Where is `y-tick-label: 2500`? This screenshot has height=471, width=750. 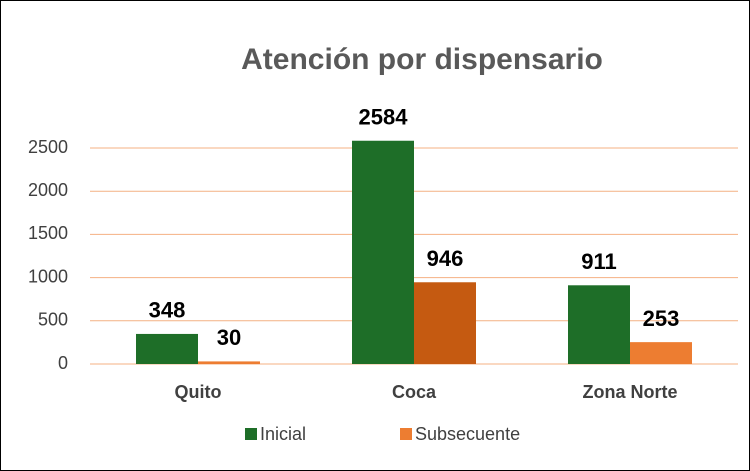 y-tick-label: 2500 is located at coordinates (48, 147).